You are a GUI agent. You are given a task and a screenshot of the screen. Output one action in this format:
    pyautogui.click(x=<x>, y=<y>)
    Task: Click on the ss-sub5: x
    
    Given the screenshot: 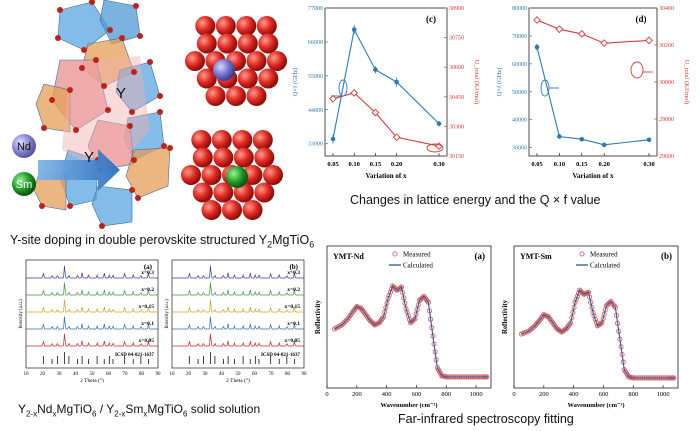 What is the action you would take?
    pyautogui.click(x=145, y=414)
    